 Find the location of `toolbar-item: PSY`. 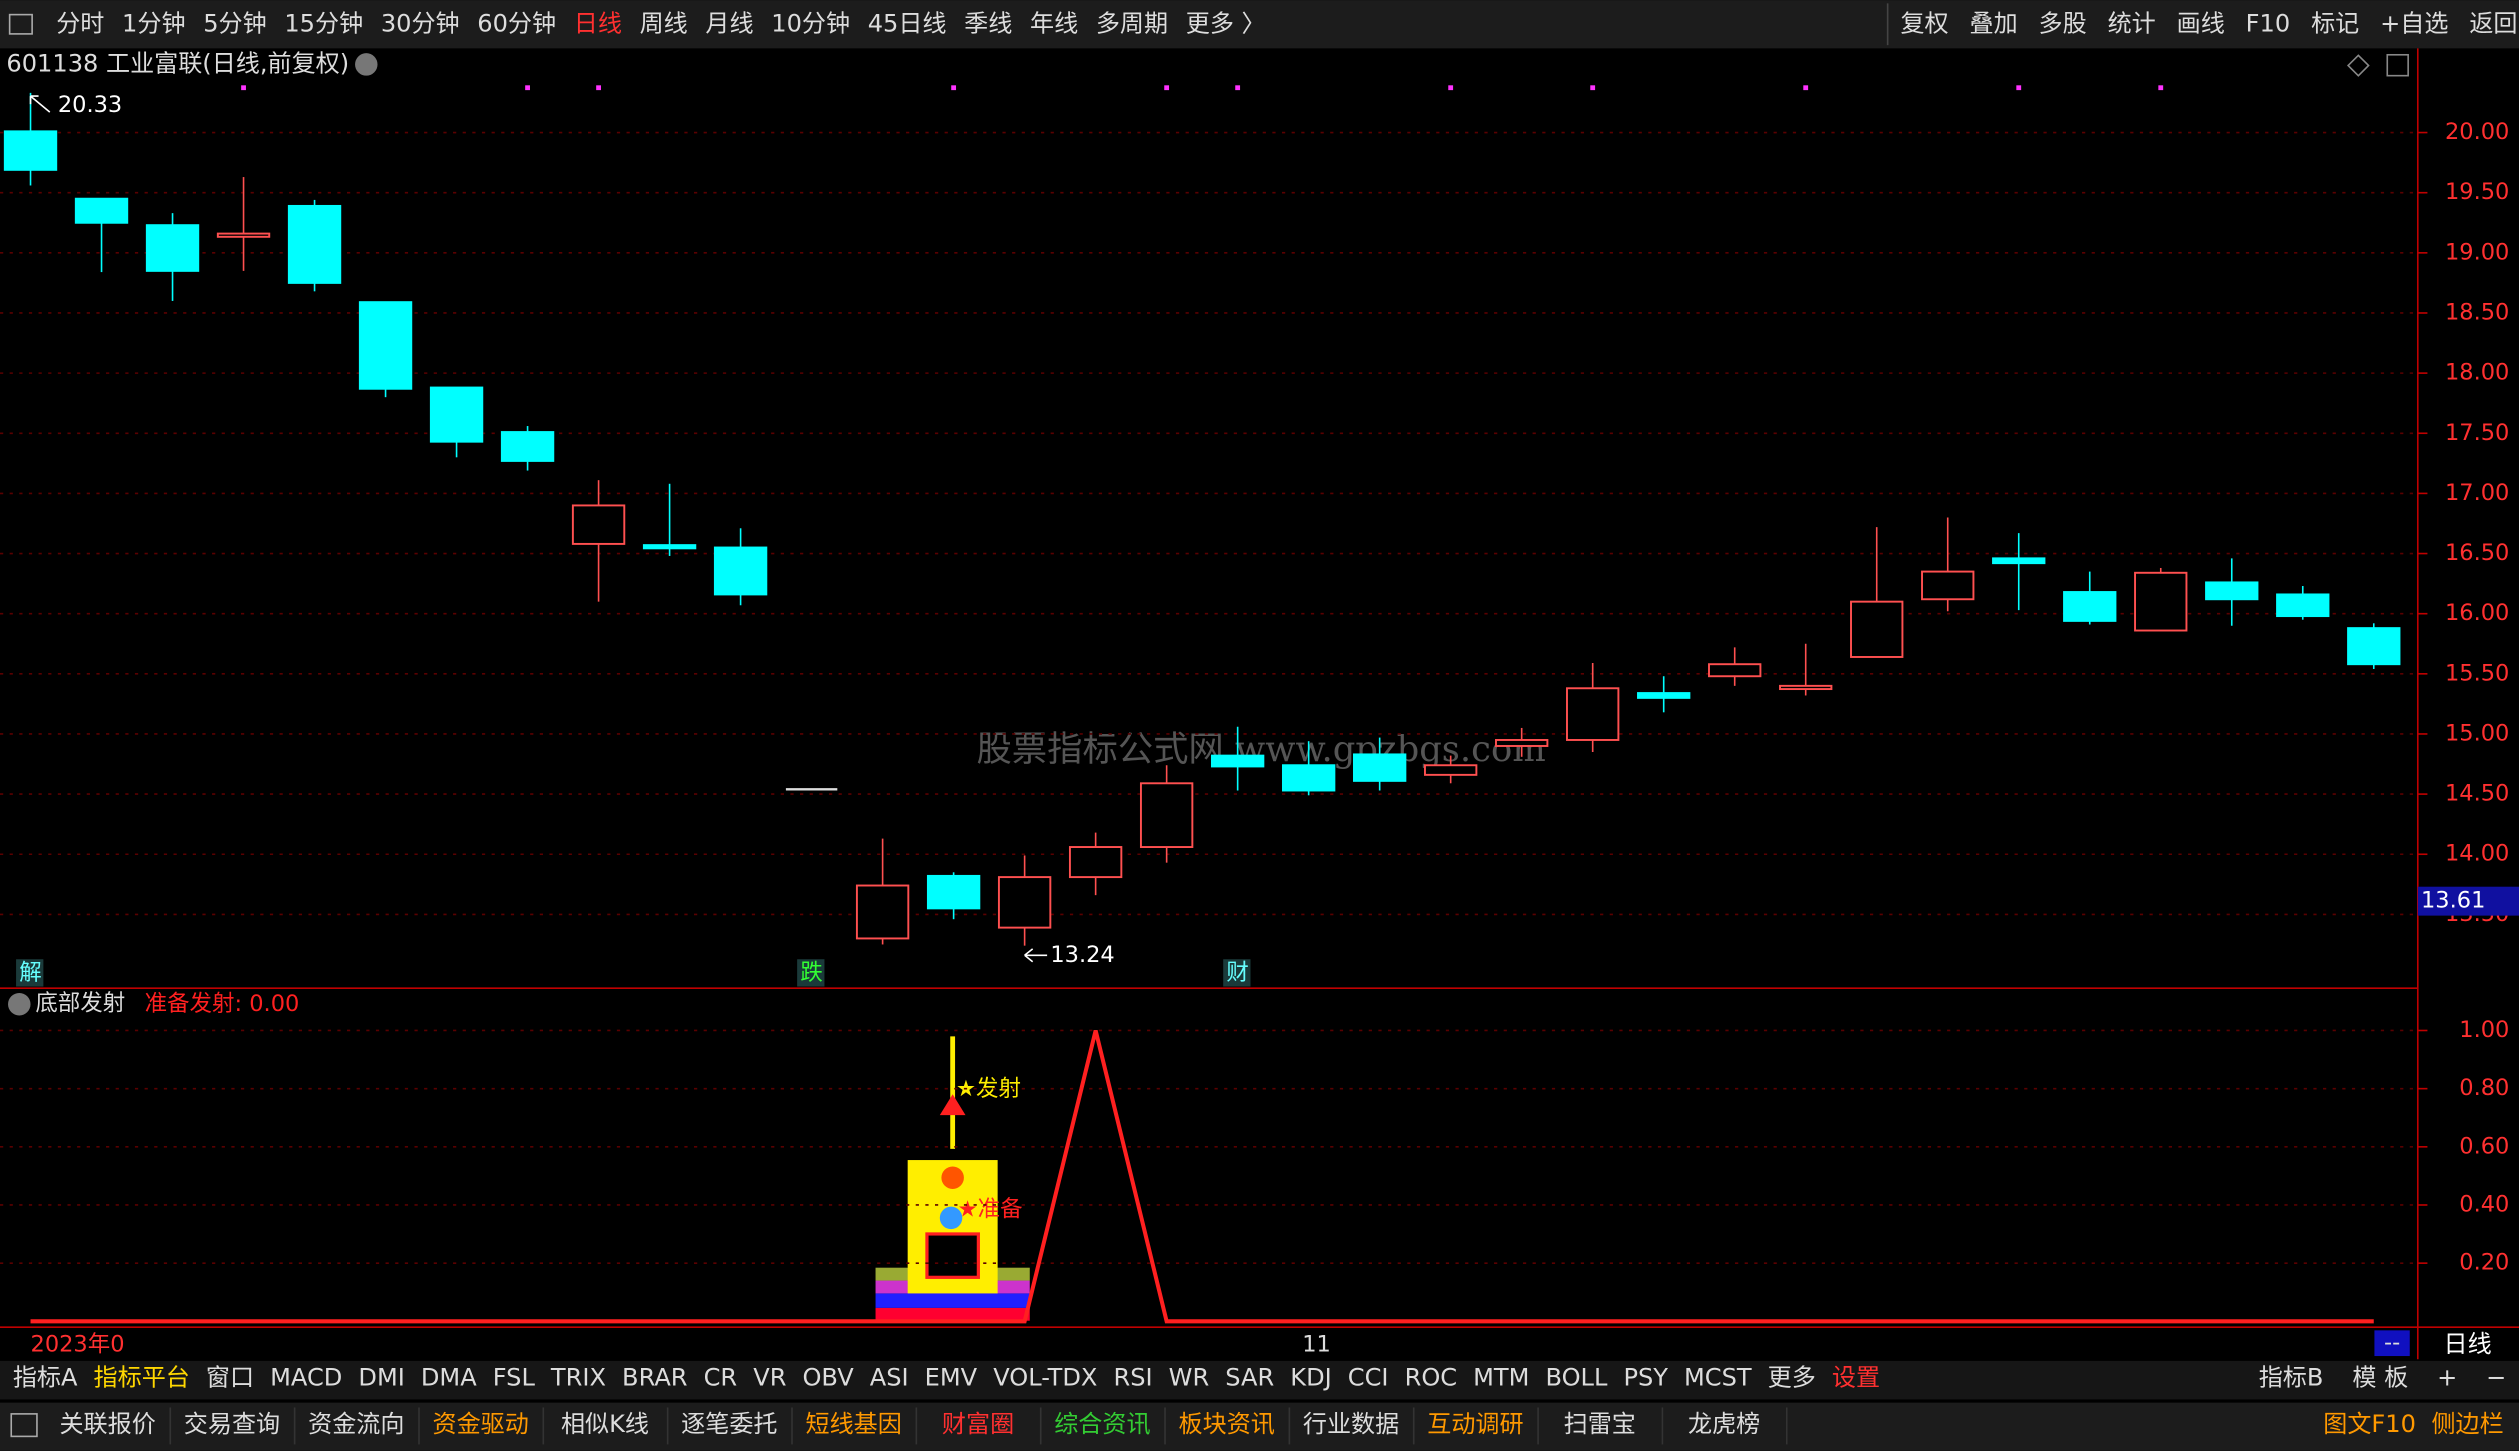

toolbar-item: PSY is located at coordinates (1645, 1378).